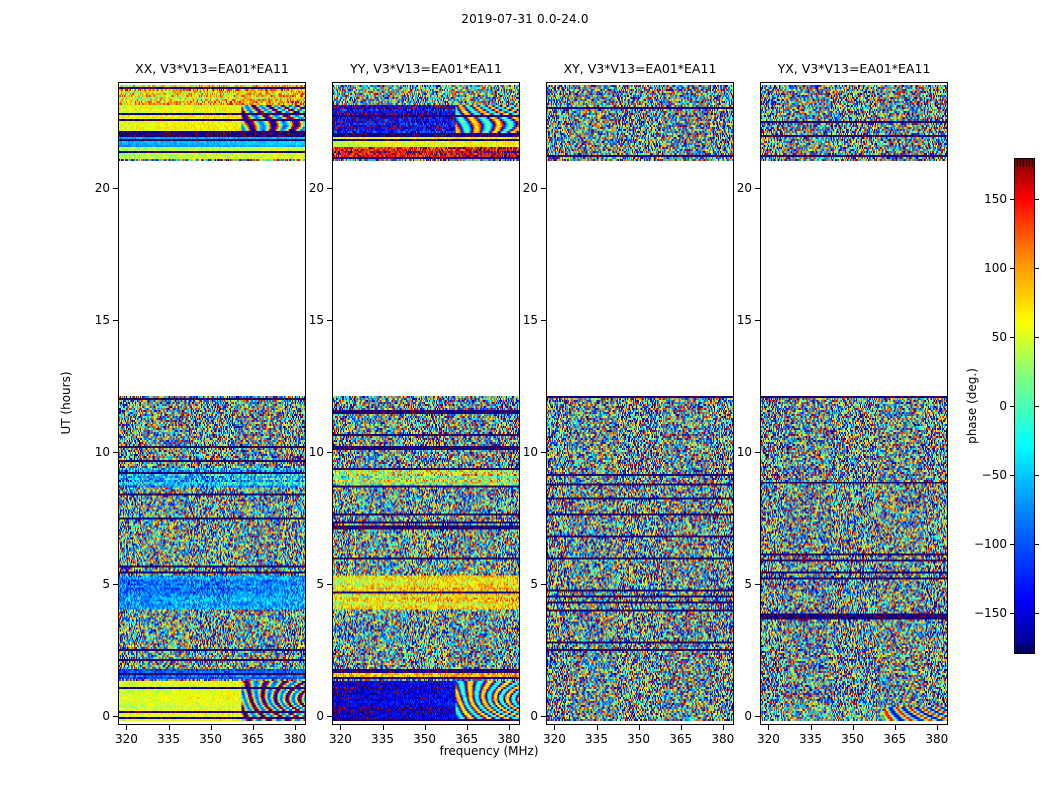 This screenshot has width=1050, height=800. Describe the element at coordinates (640, 68) in the screenshot. I see `panel-title-xy: XY, V3*V13=EA01*EA11` at that location.